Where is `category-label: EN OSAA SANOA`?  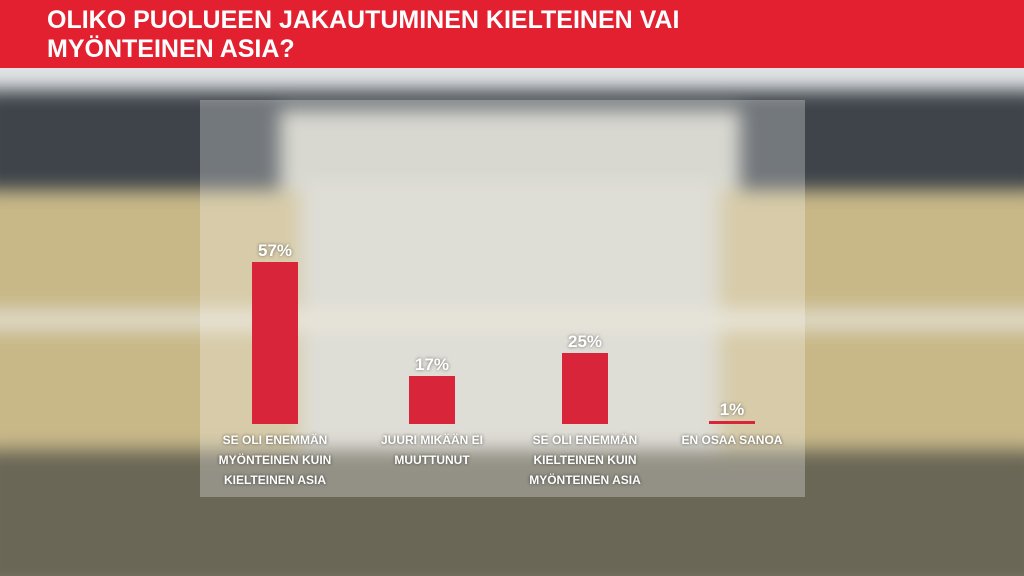
category-label: EN OSAA SANOA is located at coordinates (732, 440).